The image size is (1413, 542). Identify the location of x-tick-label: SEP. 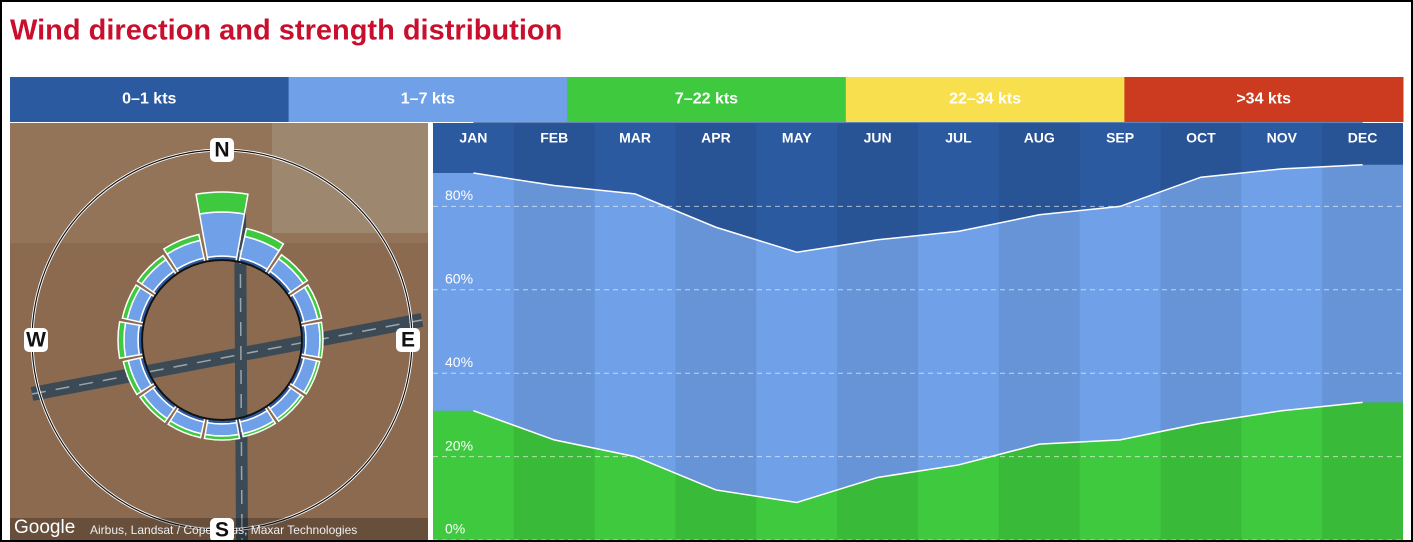
(1120, 138).